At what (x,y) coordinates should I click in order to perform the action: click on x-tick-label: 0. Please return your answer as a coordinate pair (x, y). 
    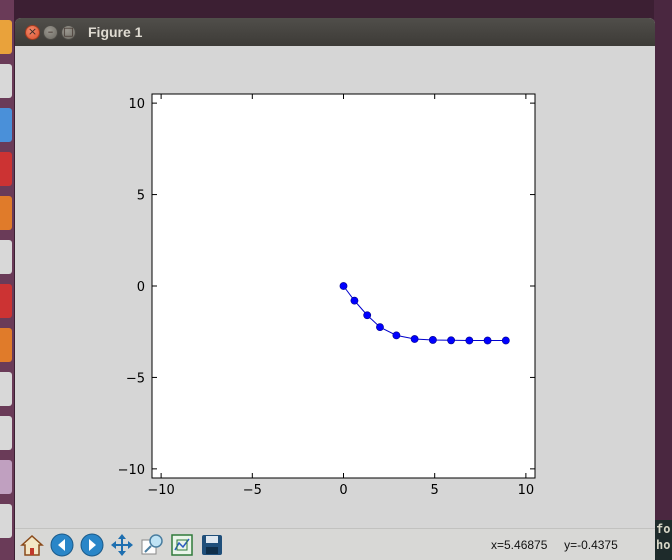
    Looking at the image, I should click on (343, 490).